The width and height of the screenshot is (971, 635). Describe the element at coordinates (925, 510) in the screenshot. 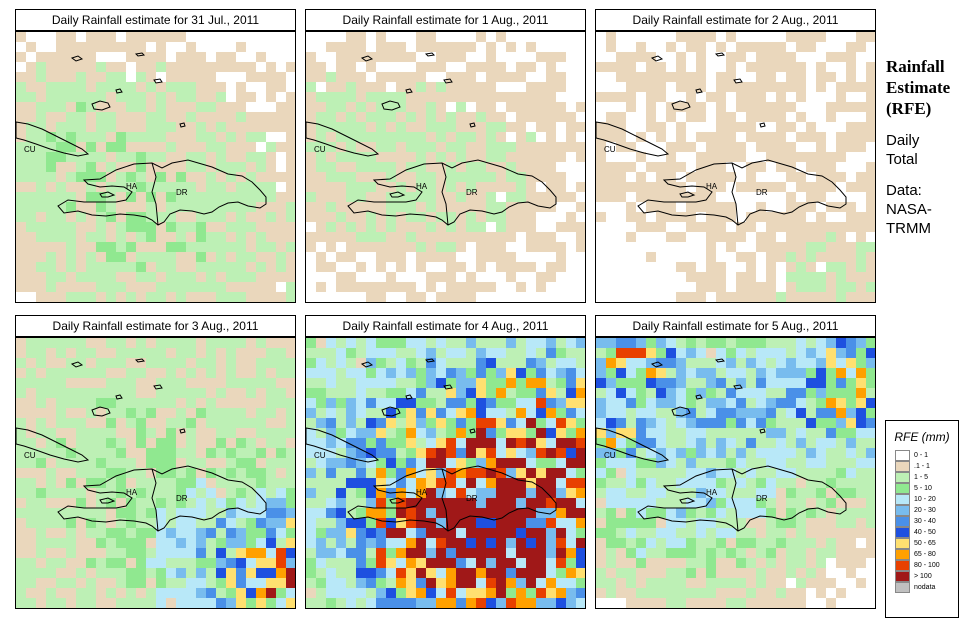

I see `legend-label: 20 - 30` at that location.